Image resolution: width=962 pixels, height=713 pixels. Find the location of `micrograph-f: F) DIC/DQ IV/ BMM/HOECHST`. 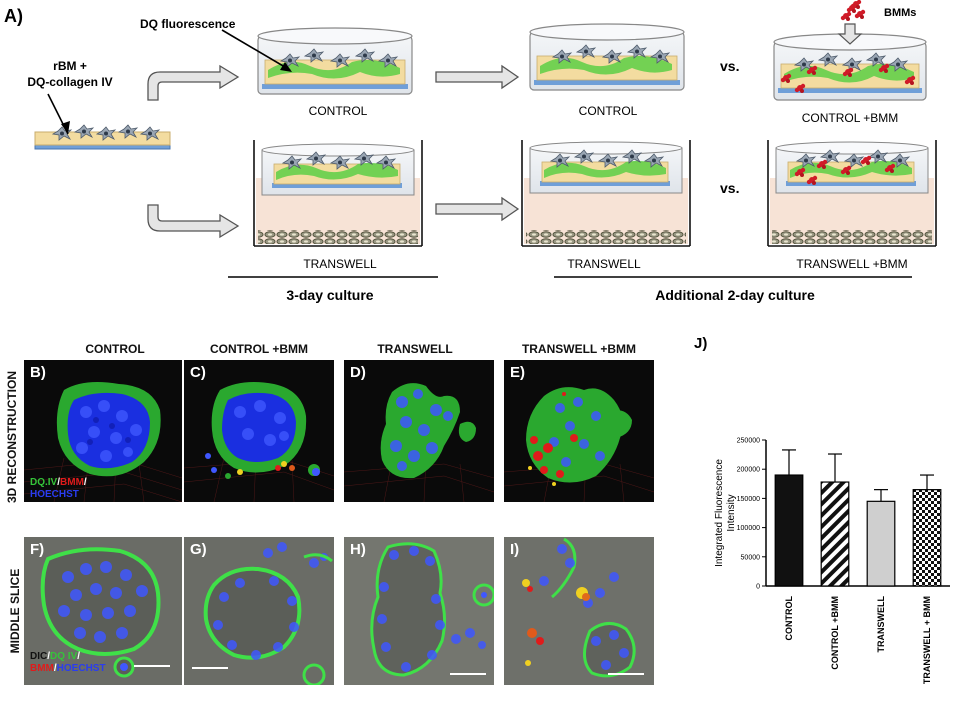

micrograph-f: F) DIC/DQ IV/ BMM/HOECHST is located at coordinates (103, 611).